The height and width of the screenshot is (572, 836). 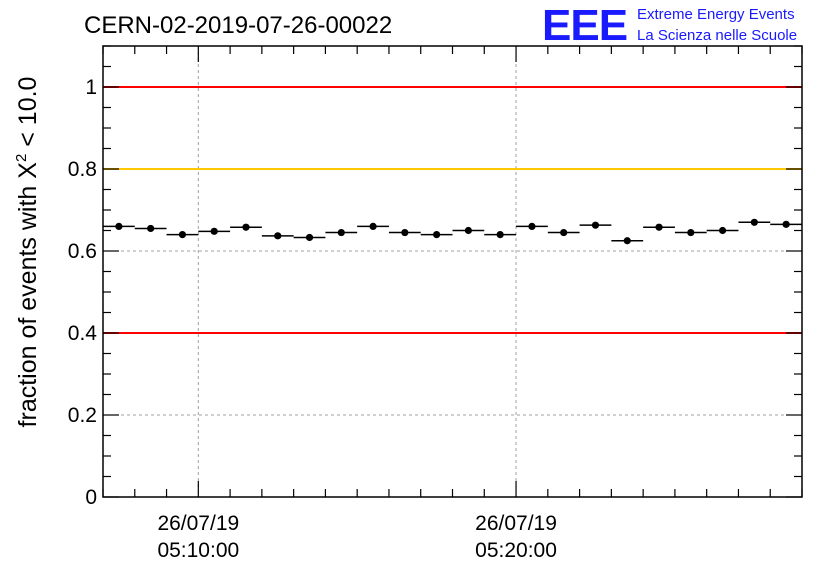 I want to click on y-axis-label-exponent: 2, so click(x=21, y=158).